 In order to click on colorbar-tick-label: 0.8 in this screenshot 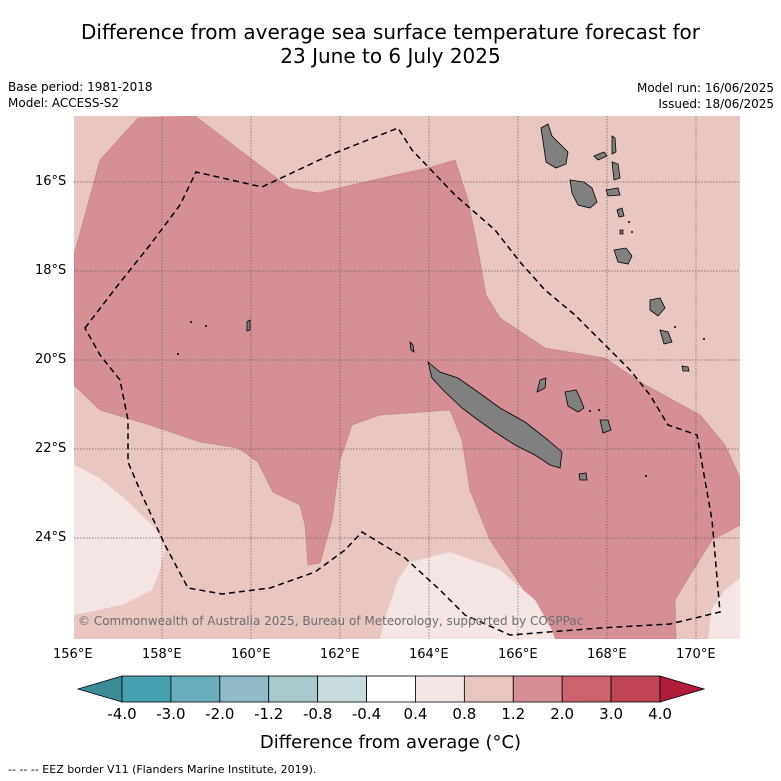, I will do `click(464, 714)`.